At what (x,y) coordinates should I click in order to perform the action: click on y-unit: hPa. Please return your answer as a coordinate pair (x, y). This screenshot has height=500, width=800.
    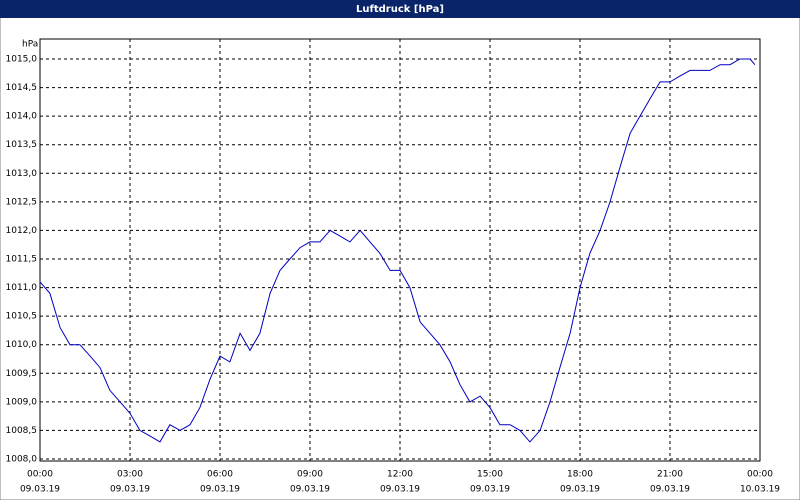
    Looking at the image, I should click on (30, 45).